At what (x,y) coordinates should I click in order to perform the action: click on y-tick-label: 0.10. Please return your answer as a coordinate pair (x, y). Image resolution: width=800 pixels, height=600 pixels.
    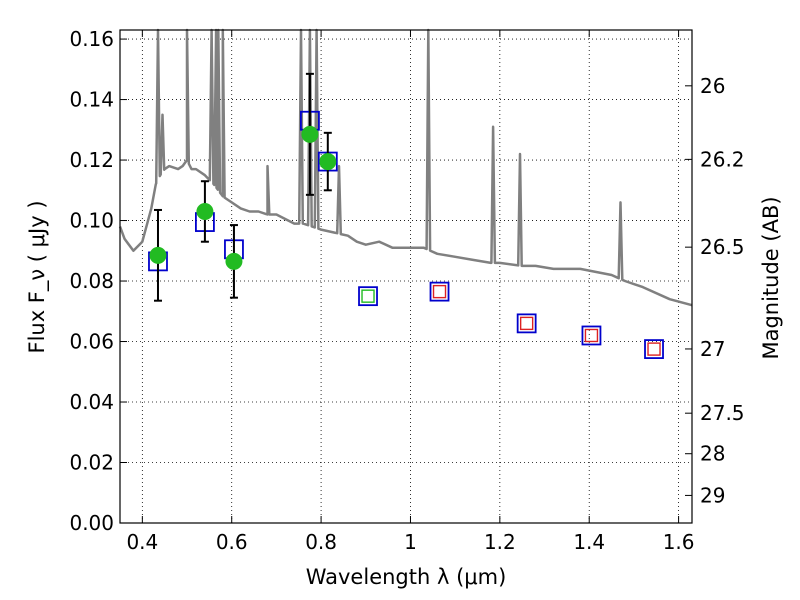
    Looking at the image, I should click on (91, 221).